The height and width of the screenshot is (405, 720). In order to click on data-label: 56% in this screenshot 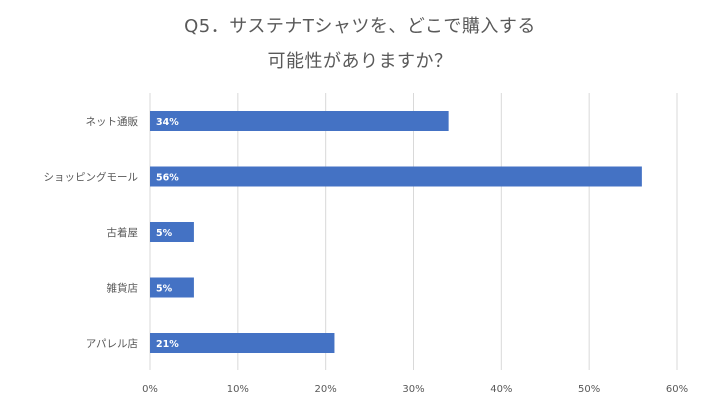, I will do `click(167, 178)`.